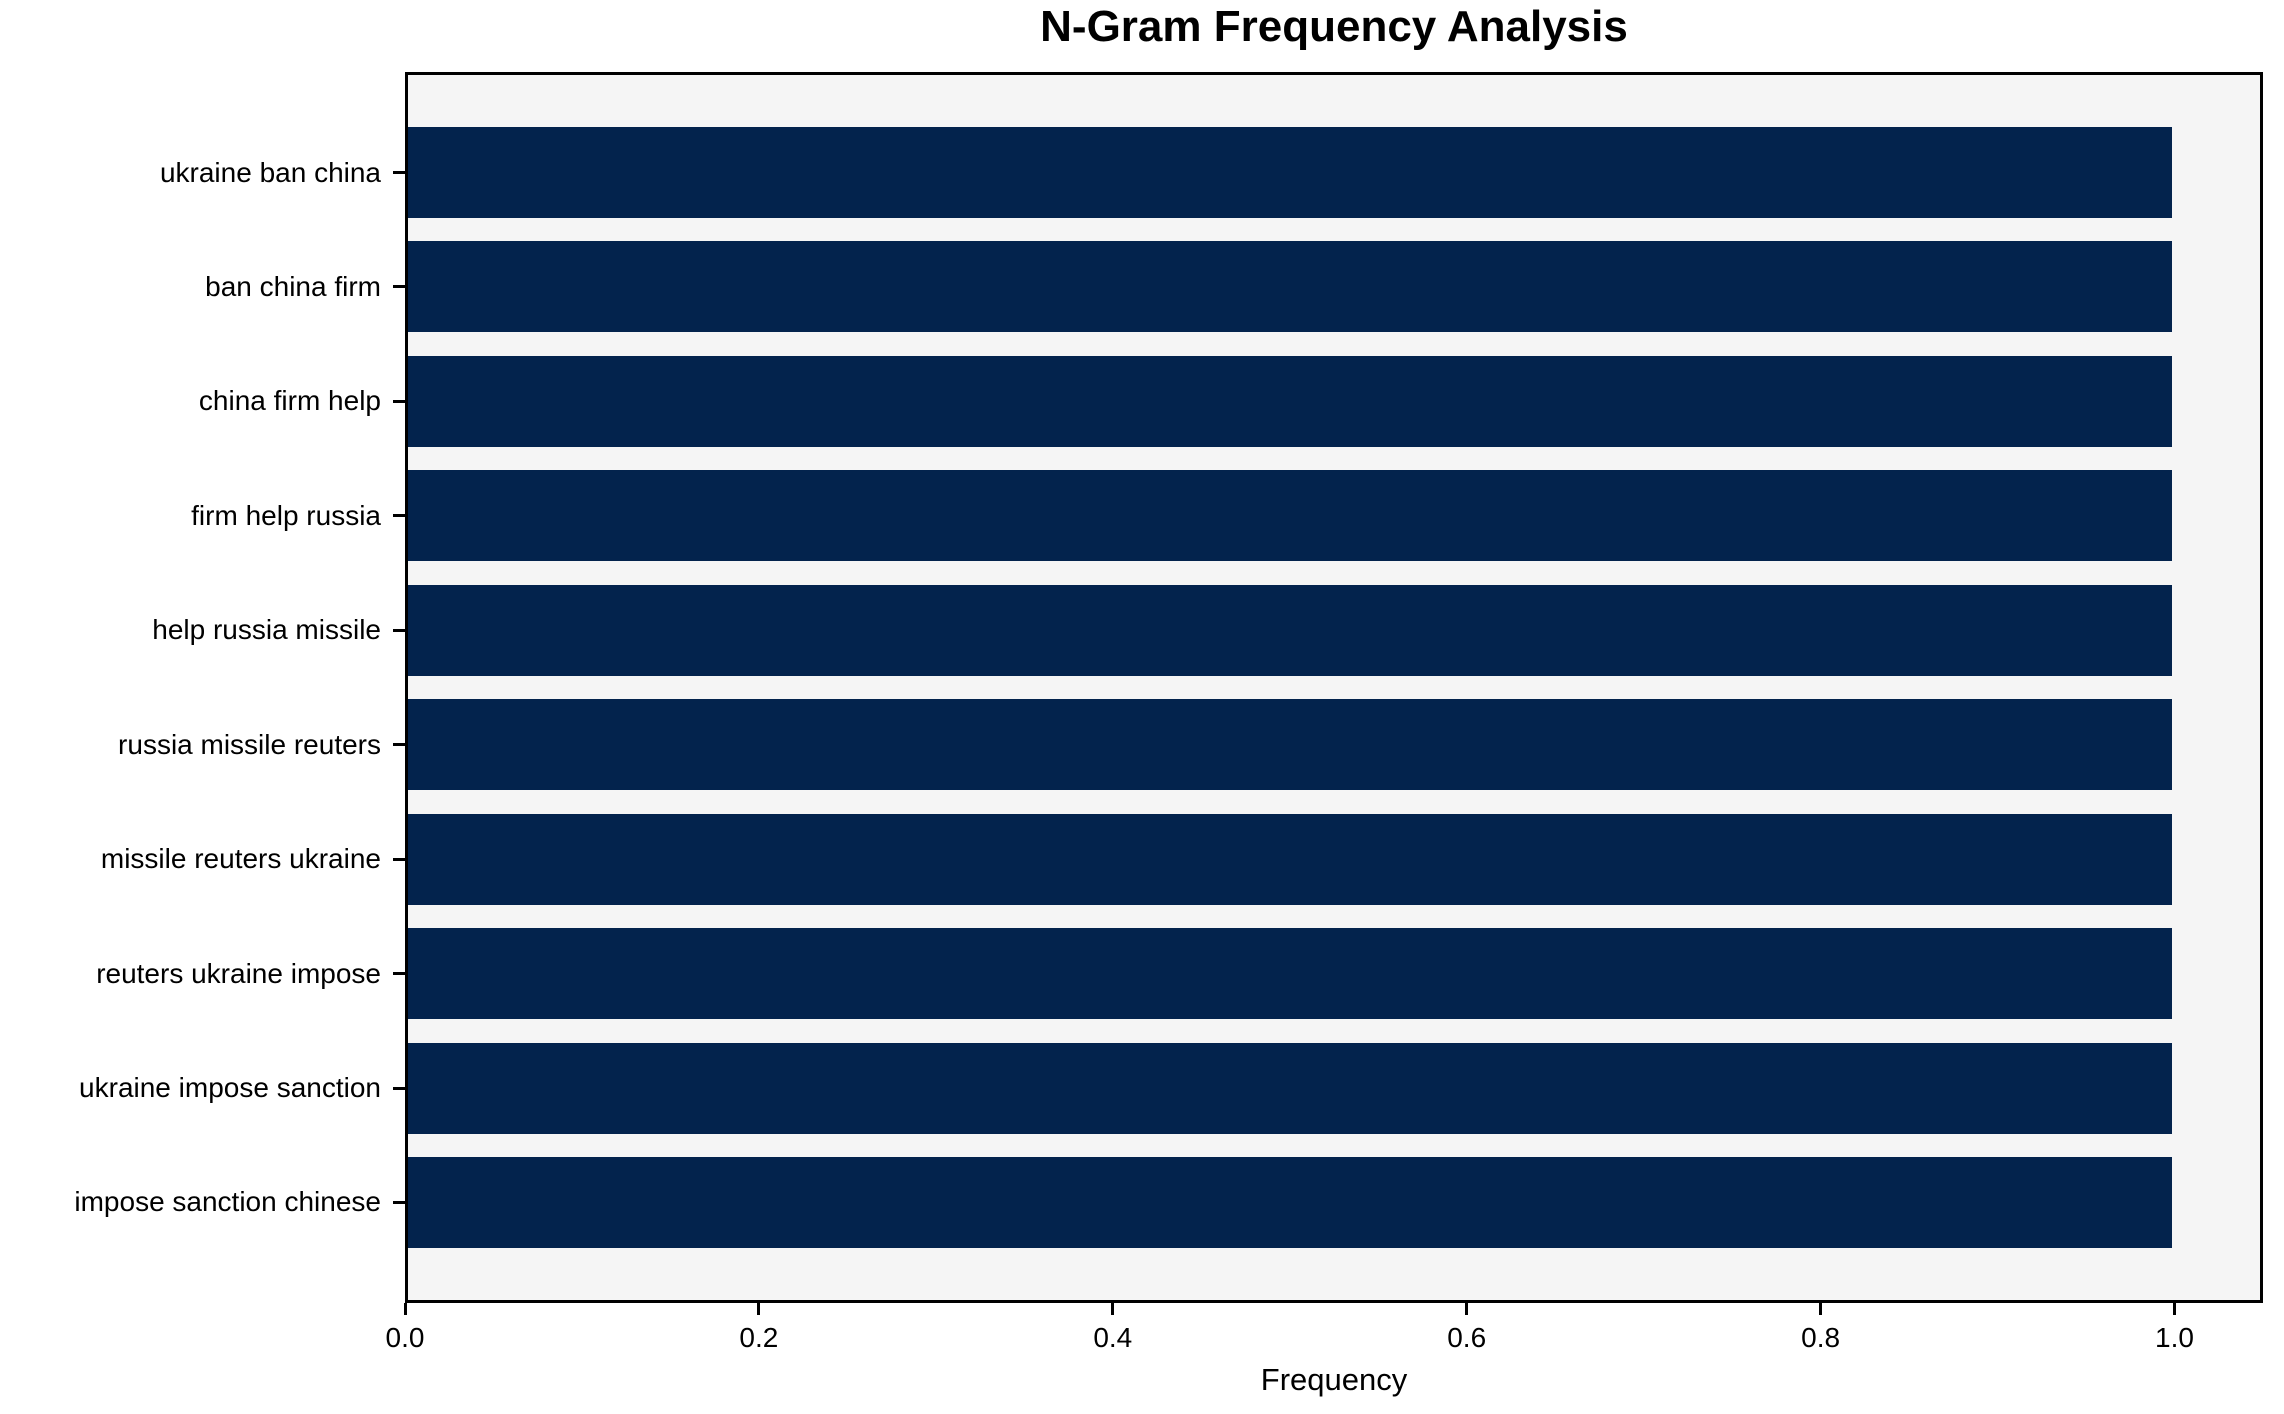 The image size is (2284, 1414). Describe the element at coordinates (249, 744) in the screenshot. I see `y-tick-label: russia missile reuters` at that location.